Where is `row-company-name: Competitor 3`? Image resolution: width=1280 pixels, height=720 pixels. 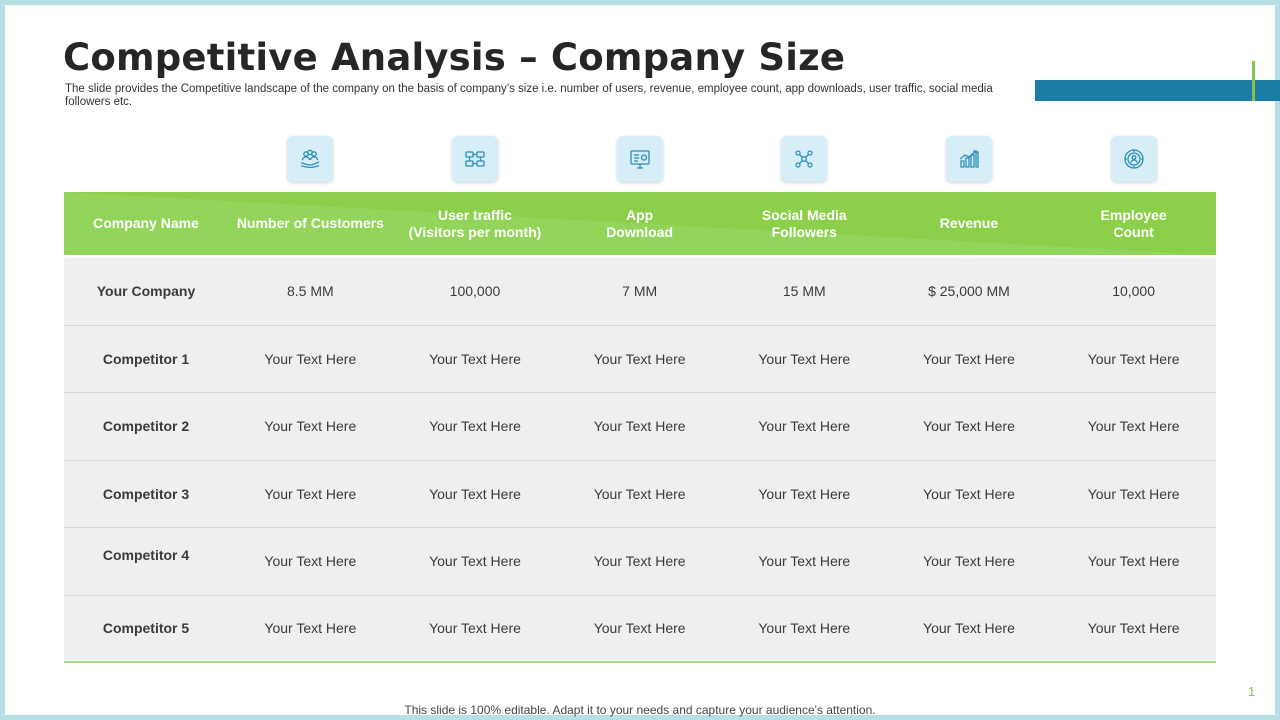 row-company-name: Competitor 3 is located at coordinates (146, 493).